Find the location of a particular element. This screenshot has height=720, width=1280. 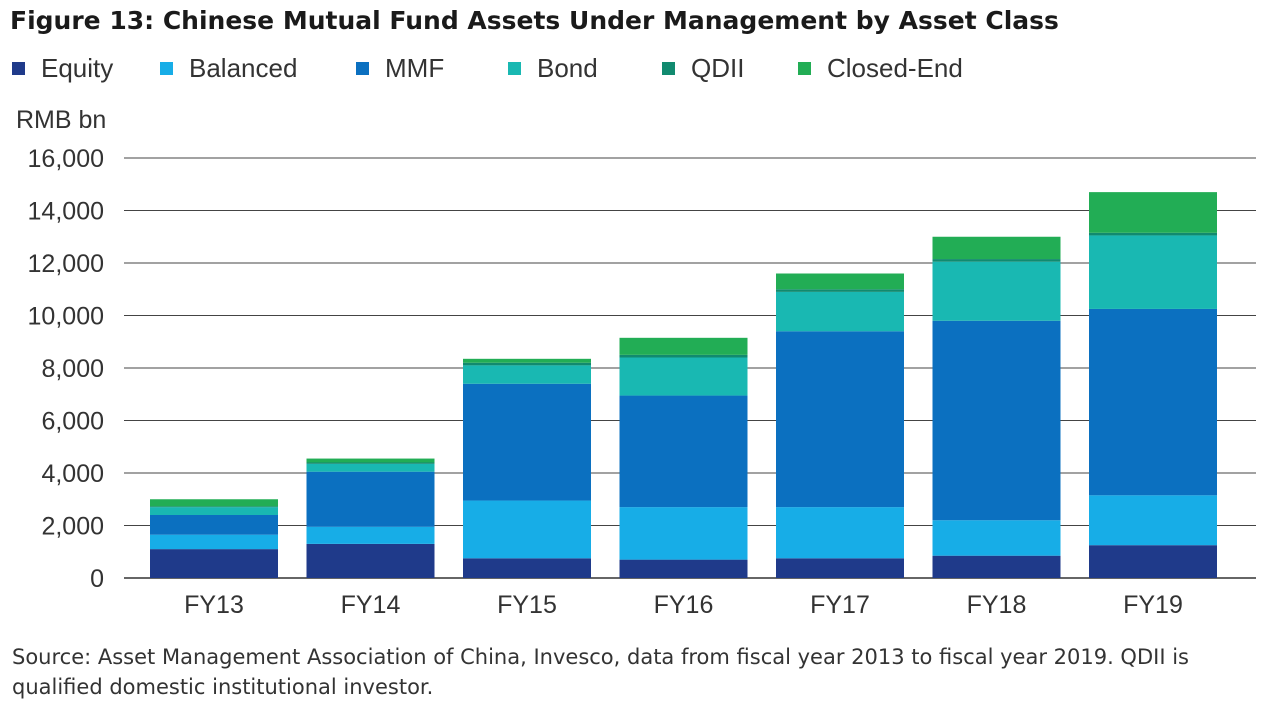

x-tick-label: FY16 is located at coordinates (684, 605).